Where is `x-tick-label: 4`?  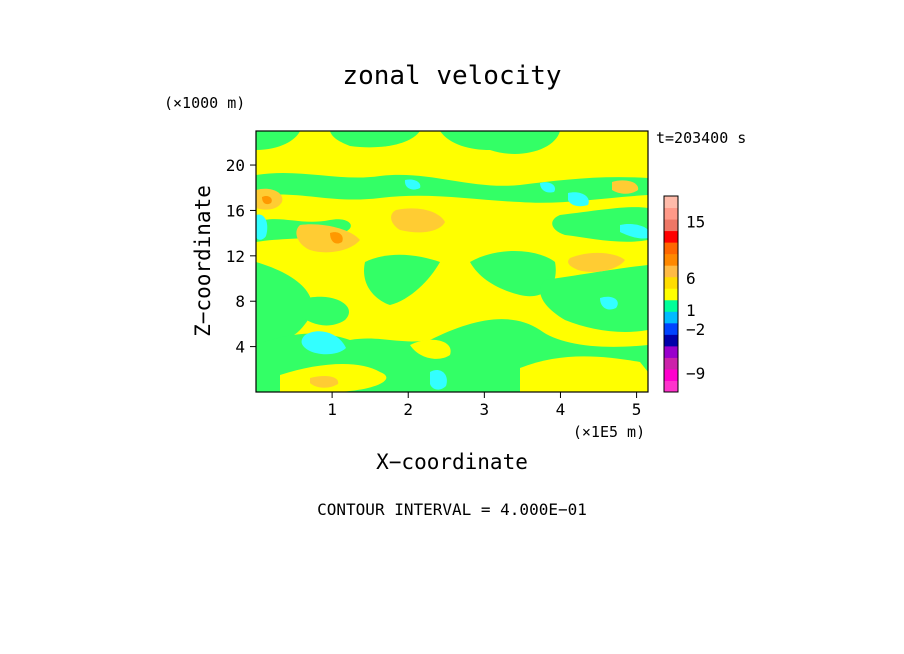
x-tick-label: 4 is located at coordinates (561, 409).